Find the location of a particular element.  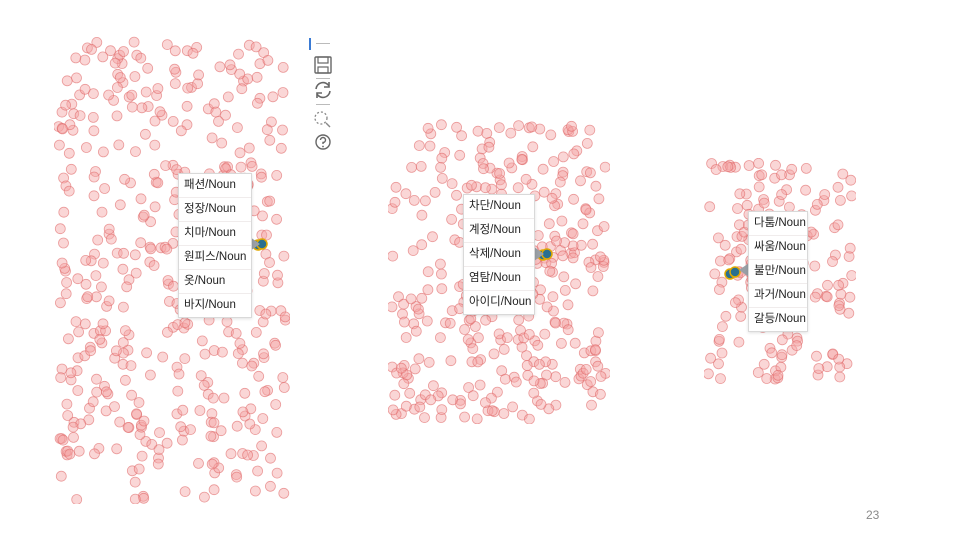

tooltip-item: 불만/Noun is located at coordinates (778, 272).